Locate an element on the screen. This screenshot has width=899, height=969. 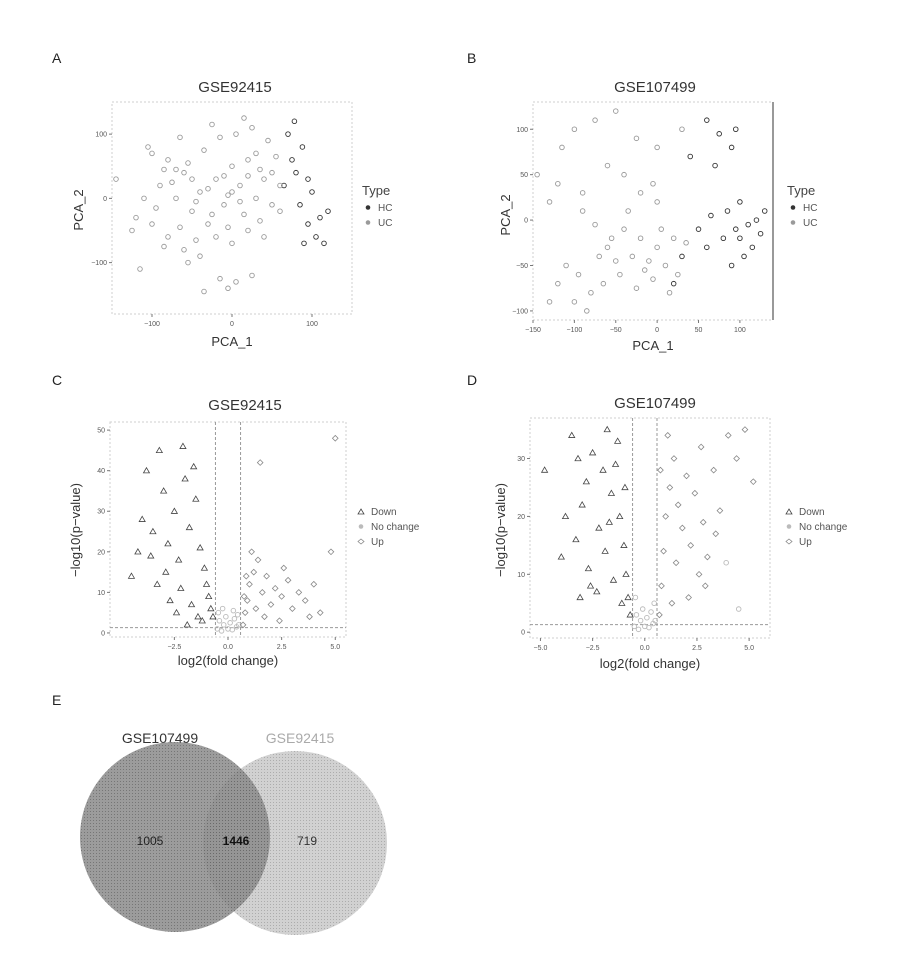
venn-e: GSE107499 GSE92415 1005 1446 719 is located at coordinates (230, 835).